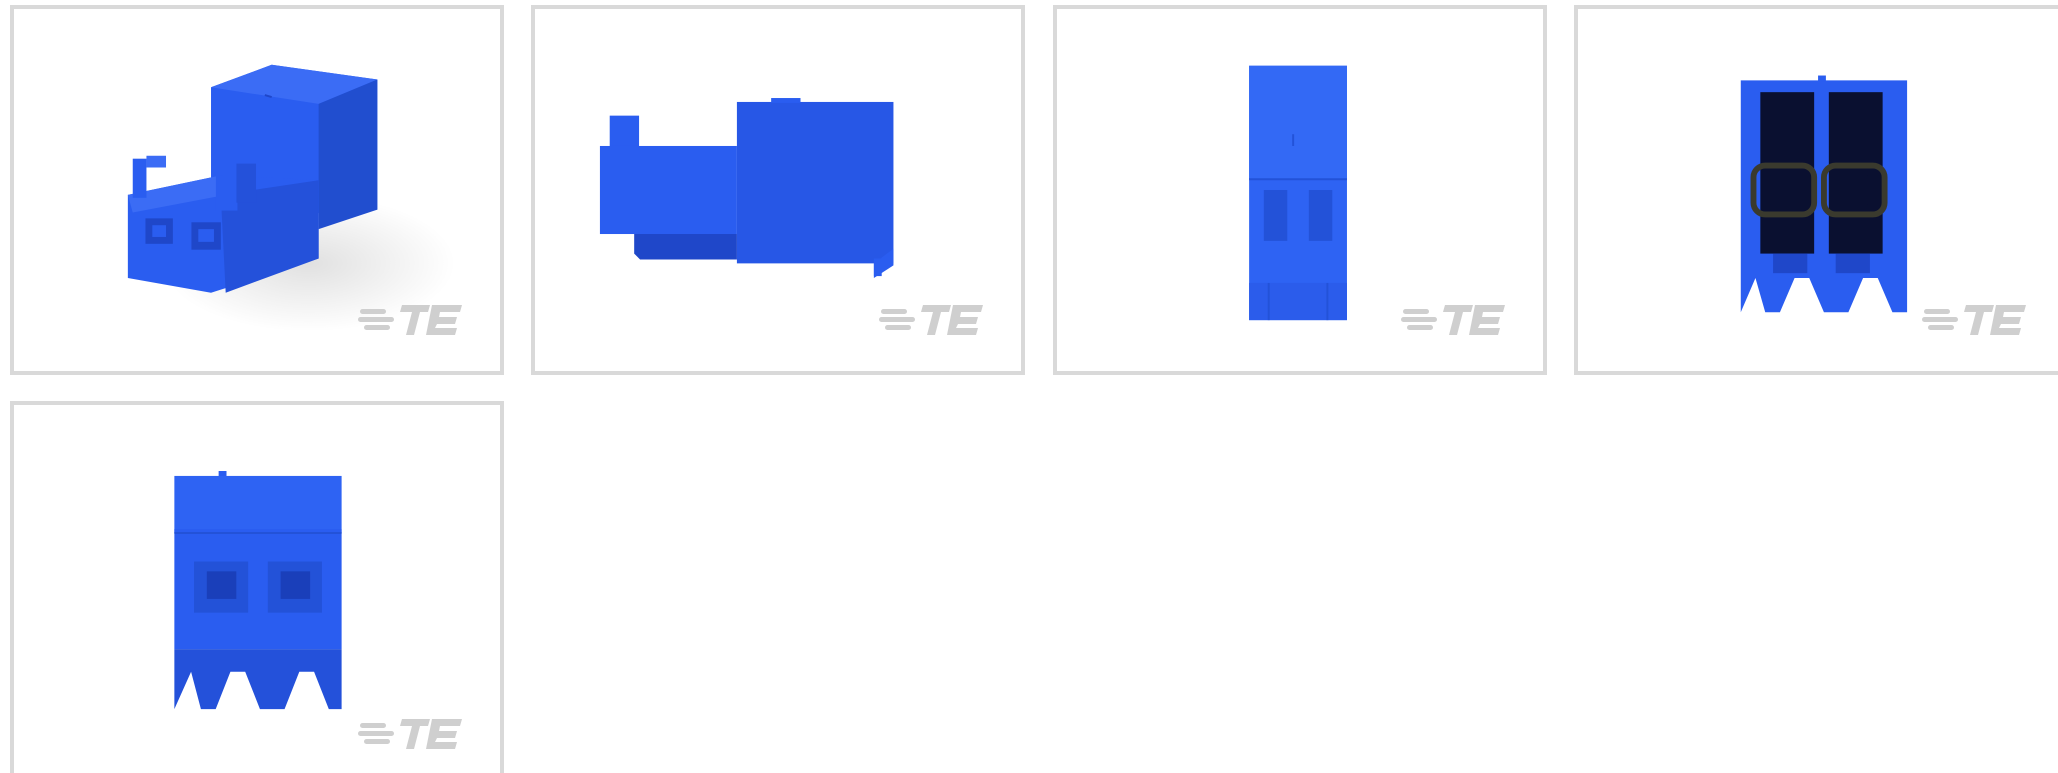 The height and width of the screenshot is (773, 2058). I want to click on product-thumbnail-side, so click(778, 190).